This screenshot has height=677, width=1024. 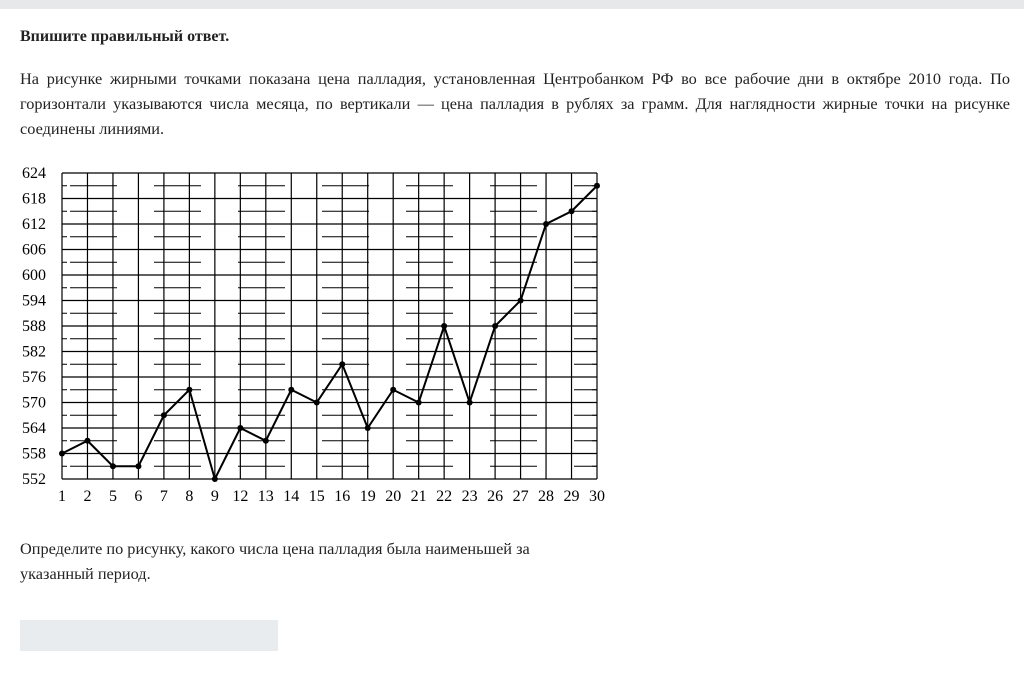 What do you see at coordinates (34, 428) in the screenshot?
I see `y-tick-label: 564` at bounding box center [34, 428].